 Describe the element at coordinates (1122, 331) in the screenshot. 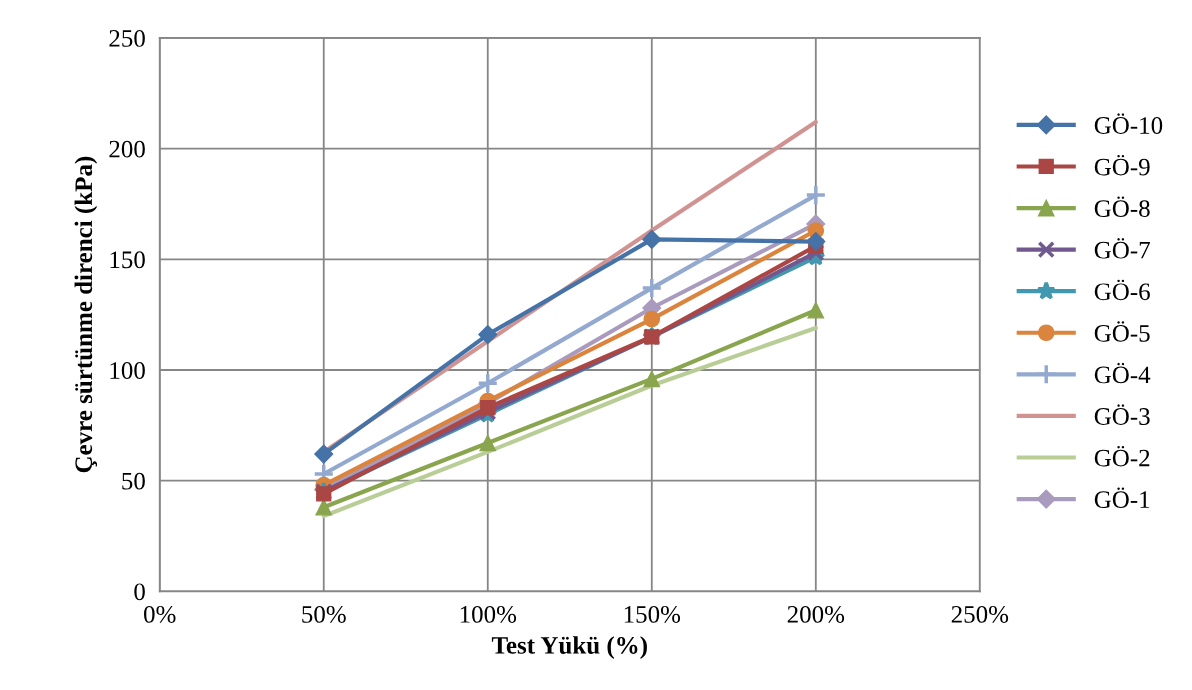

I see `legend-label: GÖ-5` at that location.